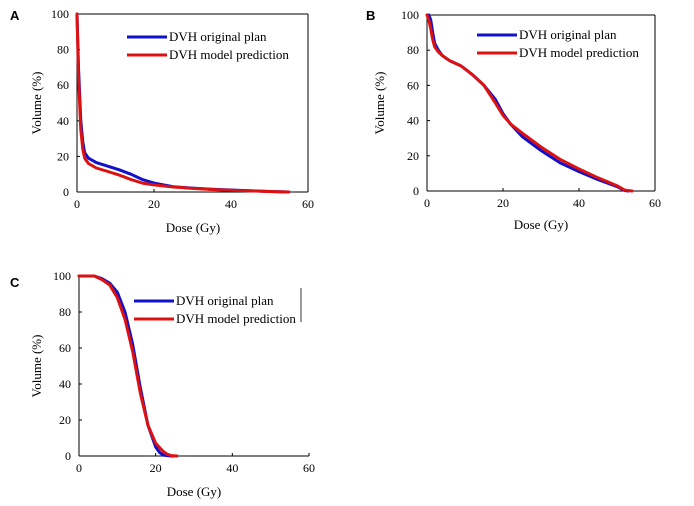 The image size is (694, 506). I want to click on panel-letter: C, so click(15, 282).